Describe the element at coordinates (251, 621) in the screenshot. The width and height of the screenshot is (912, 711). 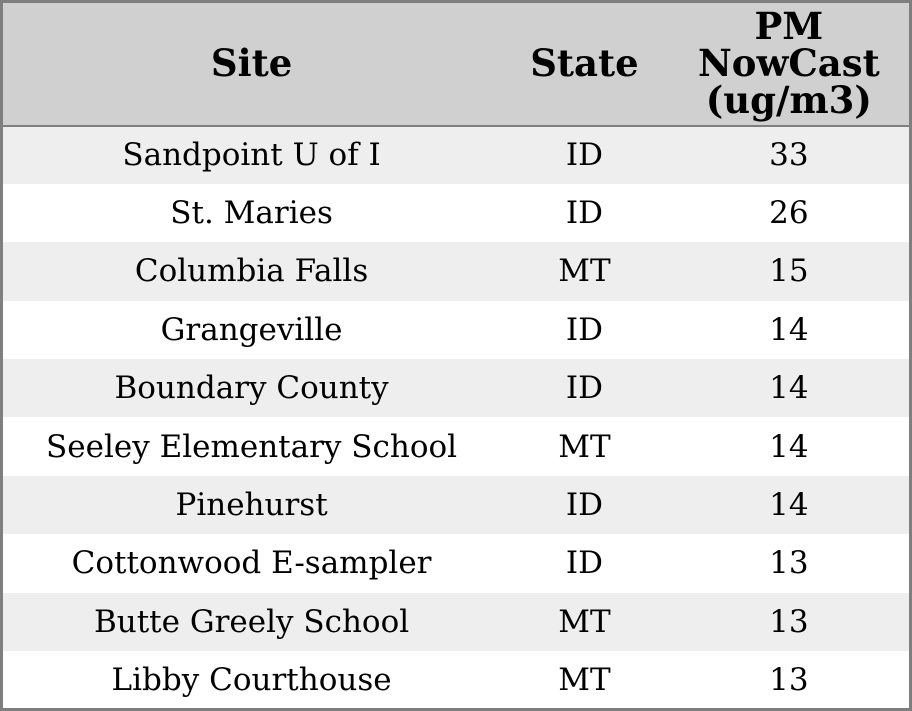
I see `site-cell: Butte Greely School` at that location.